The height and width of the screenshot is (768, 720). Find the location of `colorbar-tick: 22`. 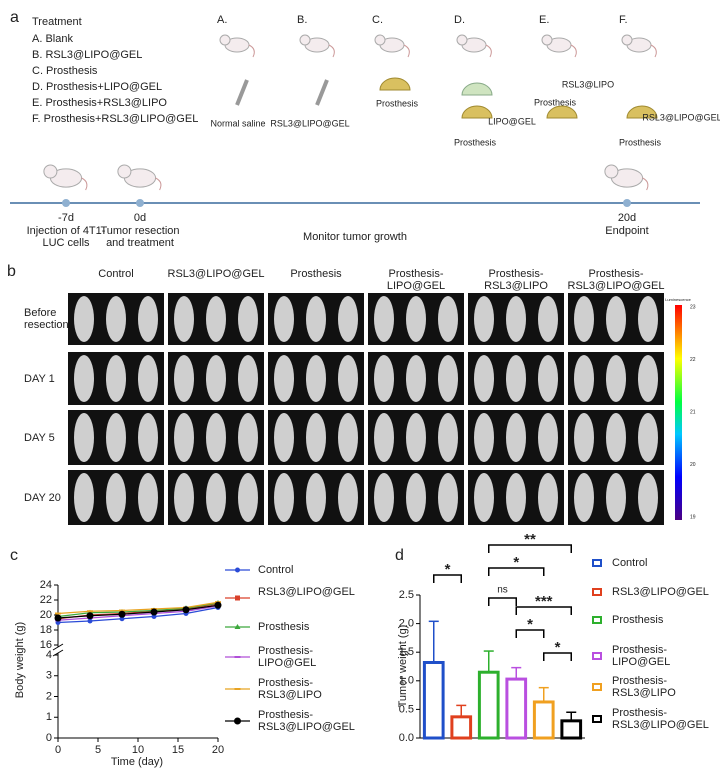

colorbar-tick: 22 is located at coordinates (693, 360).